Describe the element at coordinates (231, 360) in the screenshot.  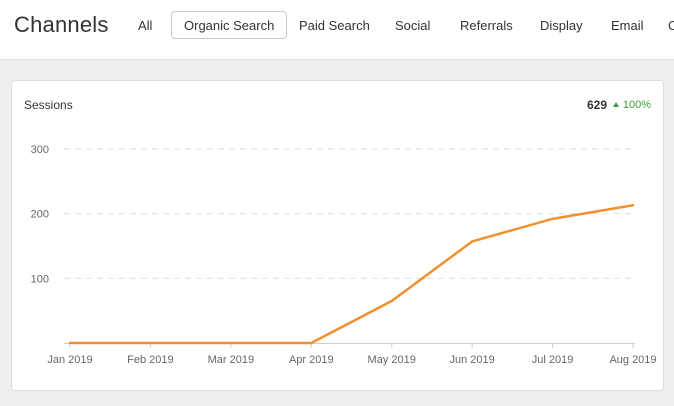
I see `x-tick-label: Mar 2019` at that location.